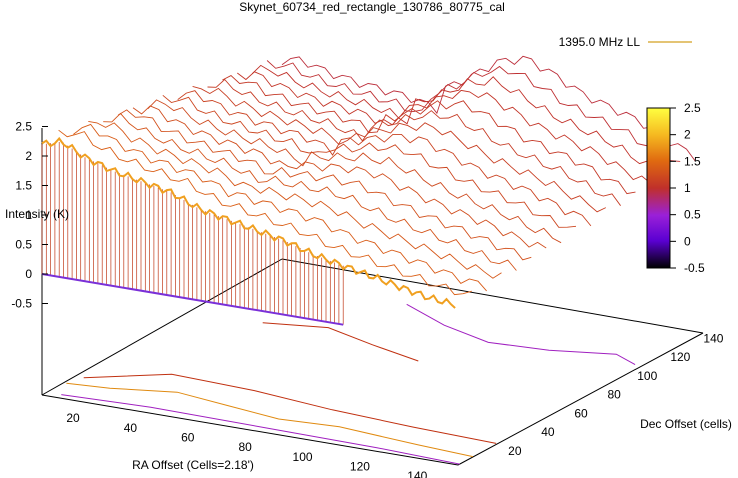 The width and height of the screenshot is (738, 478). Describe the element at coordinates (658, 188) in the screenshot. I see `colorbar-gradient` at that location.